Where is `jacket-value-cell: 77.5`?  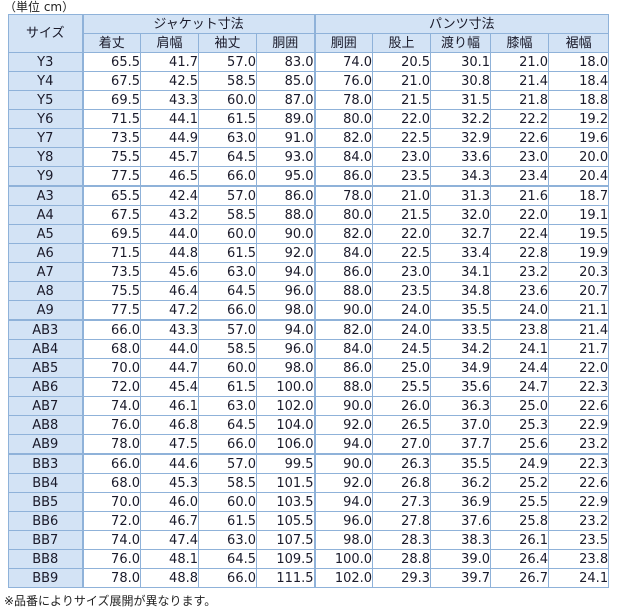 jacket-value-cell: 77.5 is located at coordinates (111, 176).